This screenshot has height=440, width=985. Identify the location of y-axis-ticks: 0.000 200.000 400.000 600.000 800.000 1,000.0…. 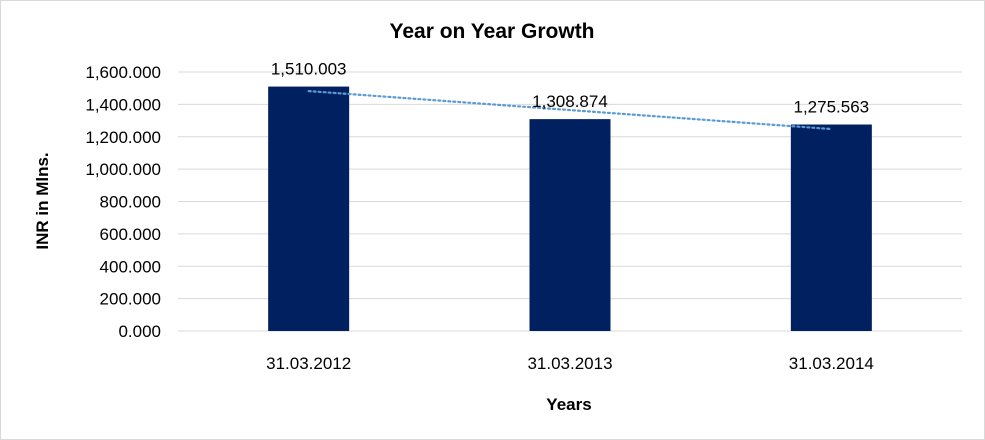
(123, 202).